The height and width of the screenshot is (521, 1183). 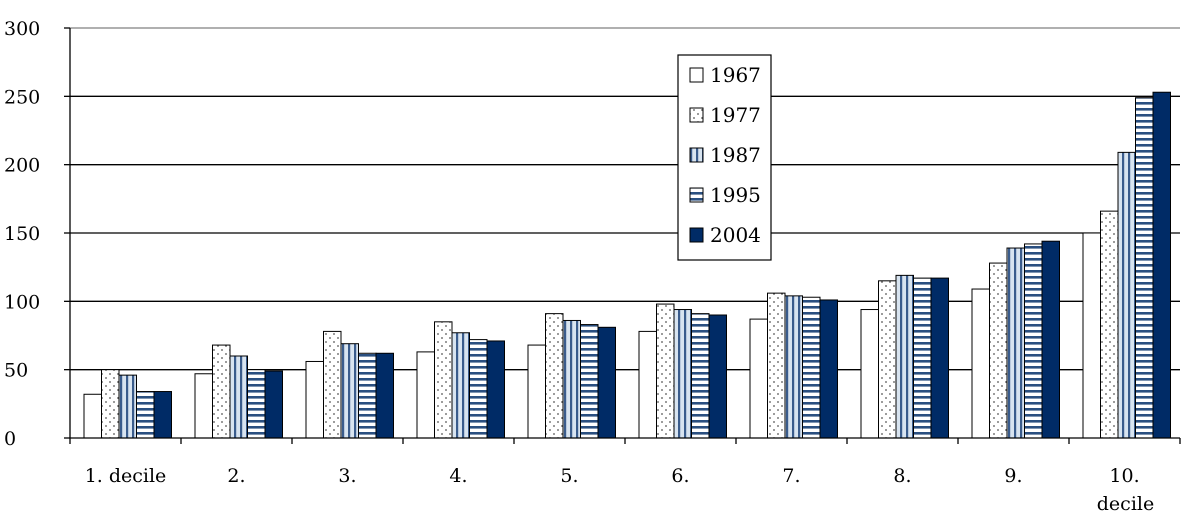 I want to click on x-tick-label-3: 3., so click(x=347, y=476).